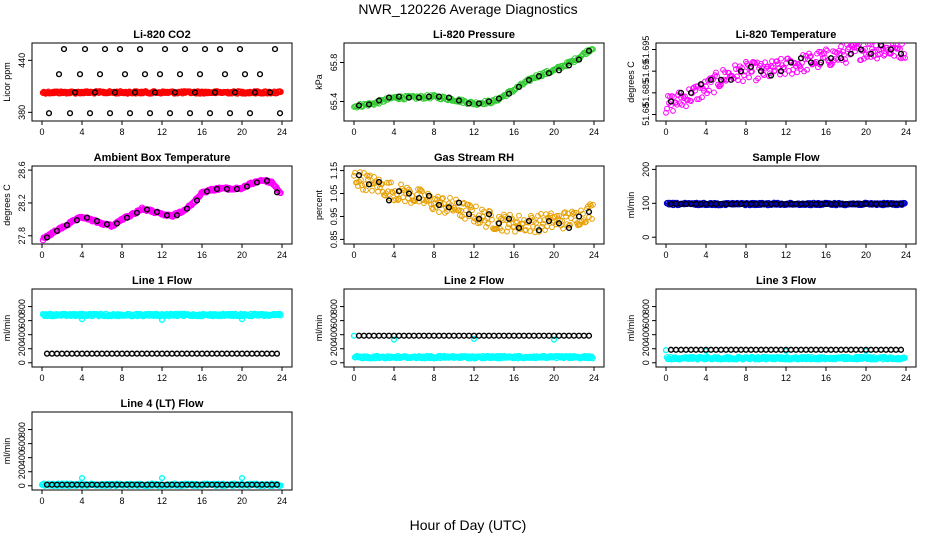  Describe the element at coordinates (22, 236) in the screenshot. I see `y-tick-label: 27.8` at that location.